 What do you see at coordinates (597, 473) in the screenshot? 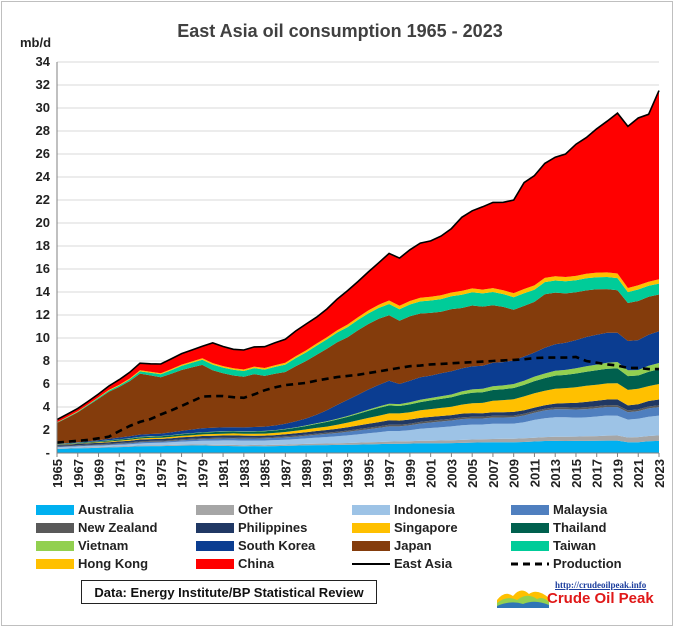
I see `x-tick-label: 2017` at bounding box center [597, 473].